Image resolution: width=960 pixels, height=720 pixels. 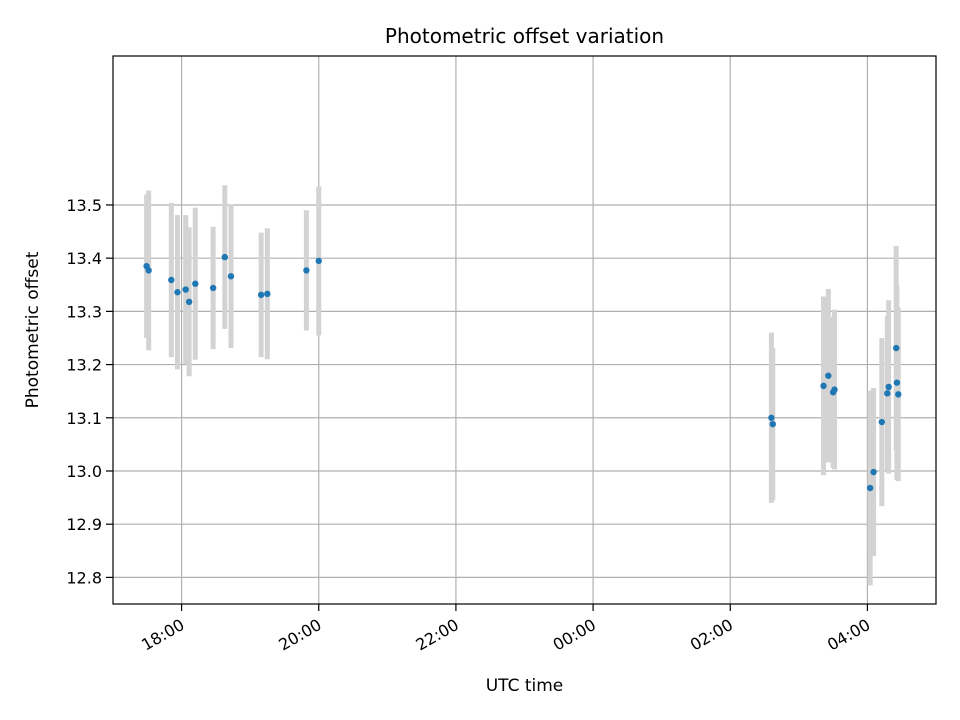 What do you see at coordinates (84, 577) in the screenshot?
I see `y-tick-label: 12.8` at bounding box center [84, 577].